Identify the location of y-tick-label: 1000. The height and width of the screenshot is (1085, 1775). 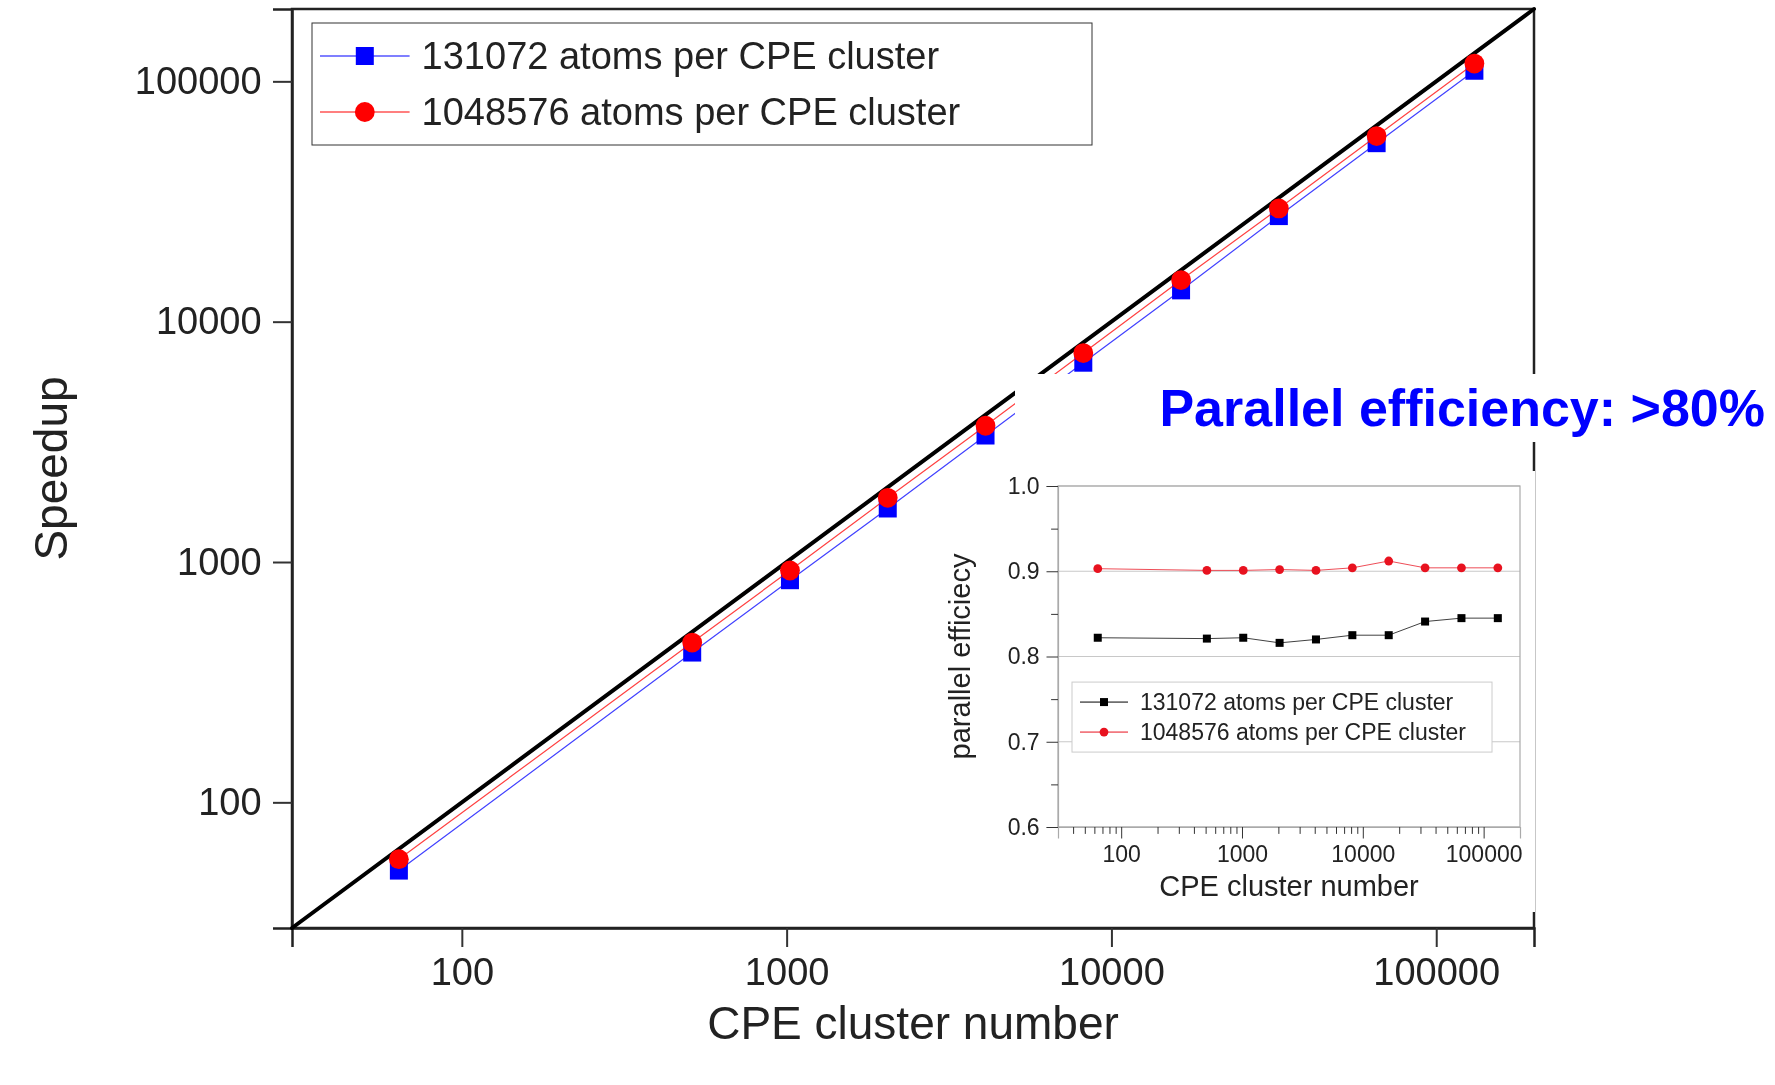
(219, 561).